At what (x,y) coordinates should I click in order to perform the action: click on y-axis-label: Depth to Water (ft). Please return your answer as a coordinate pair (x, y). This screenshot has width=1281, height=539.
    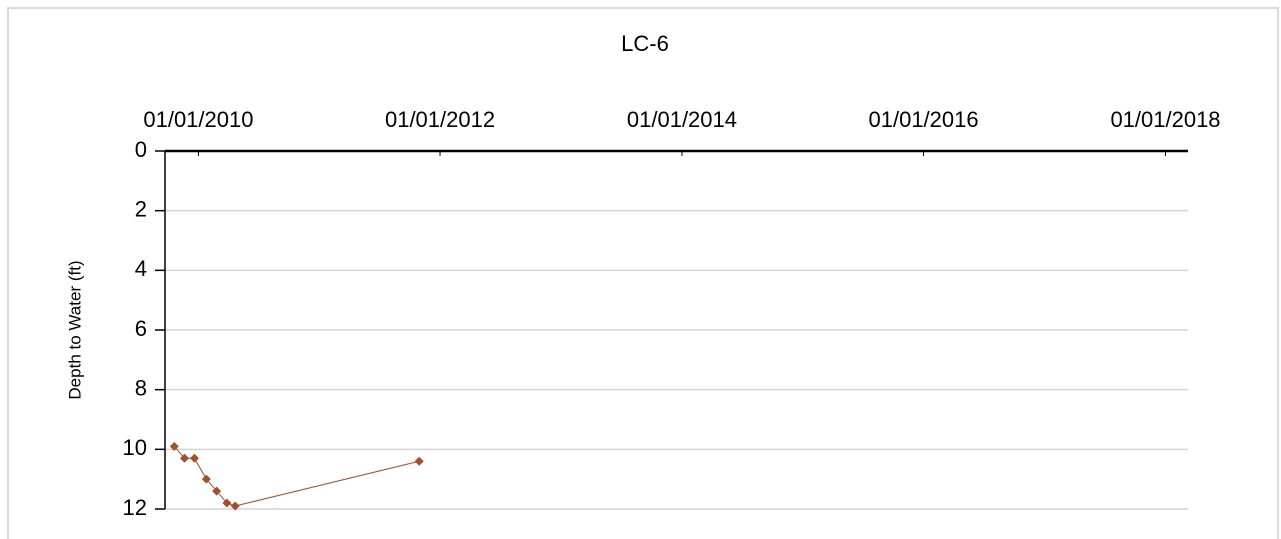
    Looking at the image, I should click on (74, 329).